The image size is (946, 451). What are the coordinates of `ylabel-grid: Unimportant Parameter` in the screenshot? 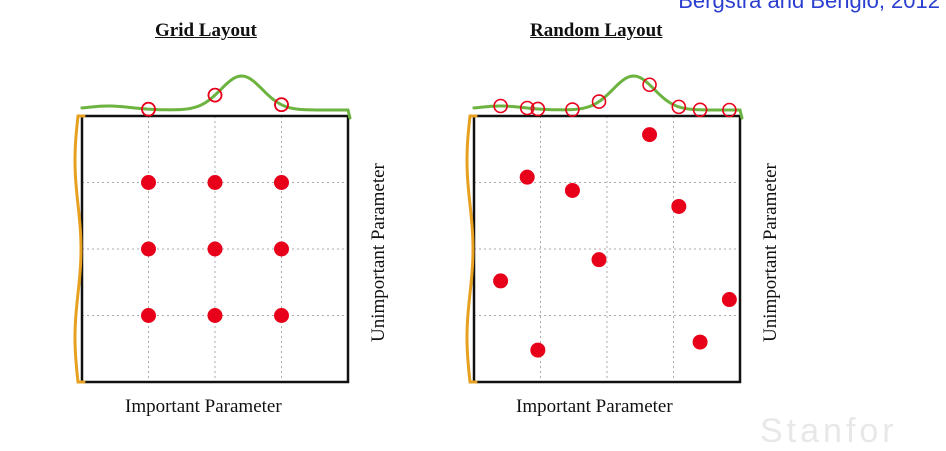 It's located at (378, 252).